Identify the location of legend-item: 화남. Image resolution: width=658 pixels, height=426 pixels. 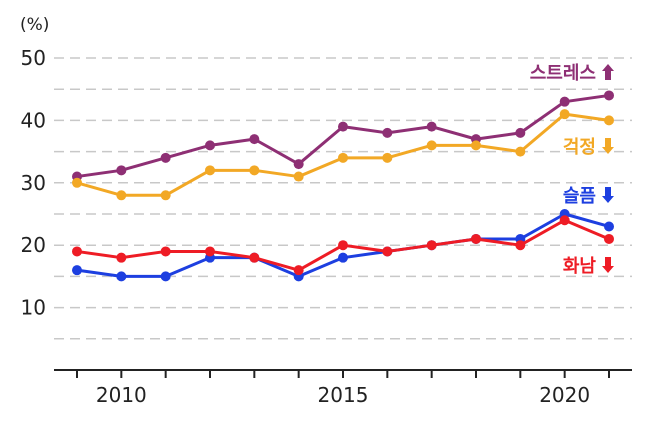
(588, 266).